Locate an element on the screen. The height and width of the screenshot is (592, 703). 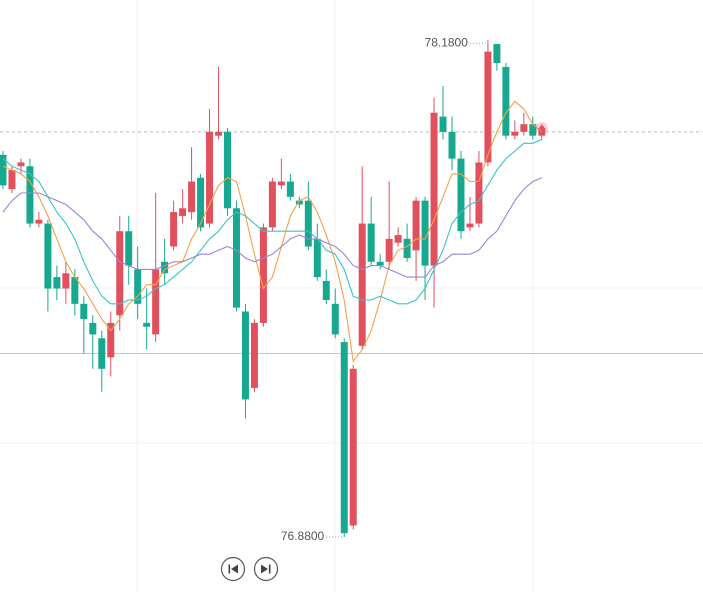
nav-next is located at coordinates (266, 569).